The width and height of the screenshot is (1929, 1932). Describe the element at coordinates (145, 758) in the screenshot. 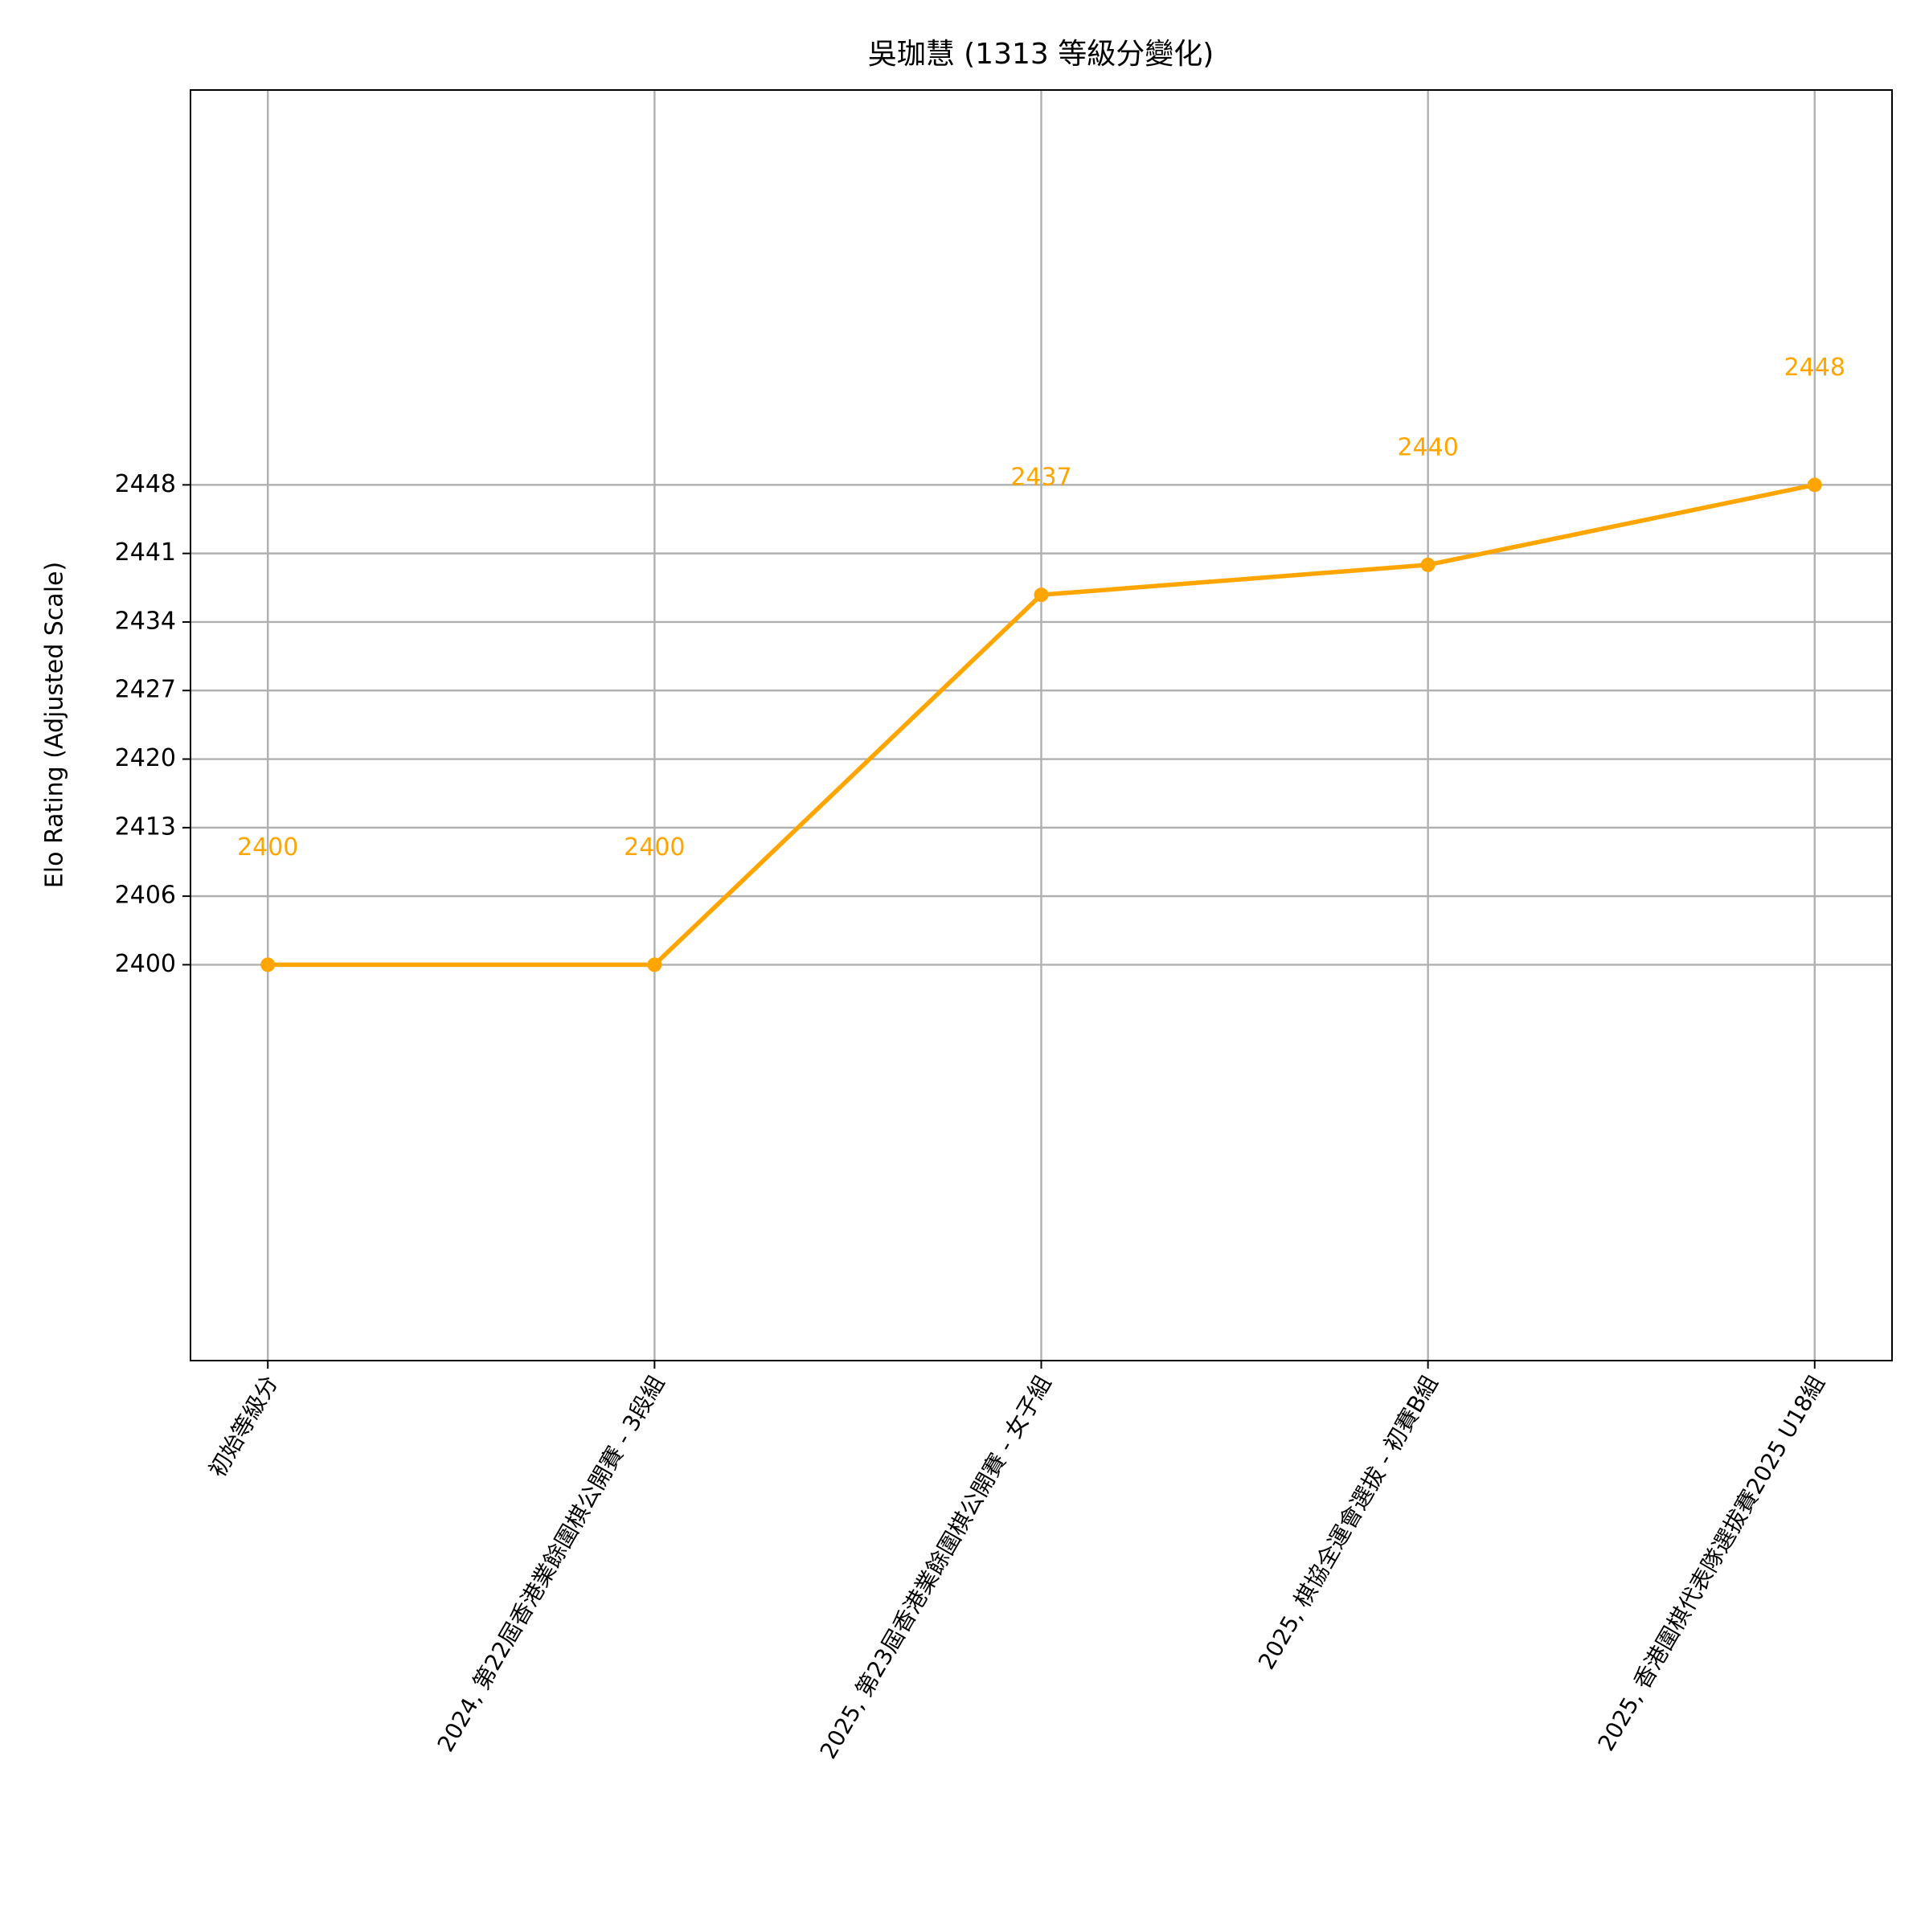

I see `y-tick-label: 2420` at that location.